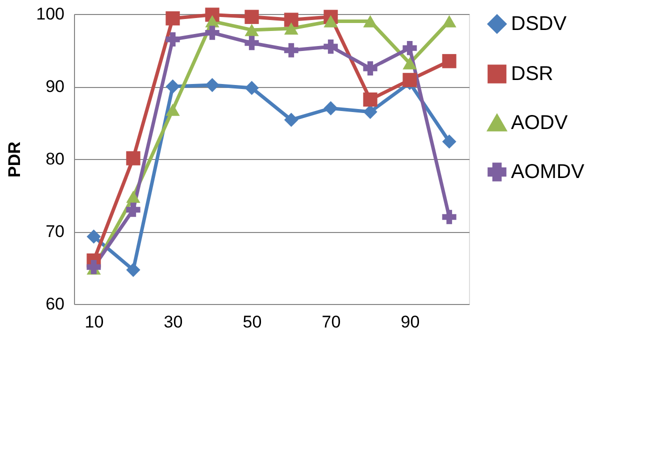 The width and height of the screenshot is (647, 460). What do you see at coordinates (173, 322) in the screenshot?
I see `x-tick-label: 30` at bounding box center [173, 322].